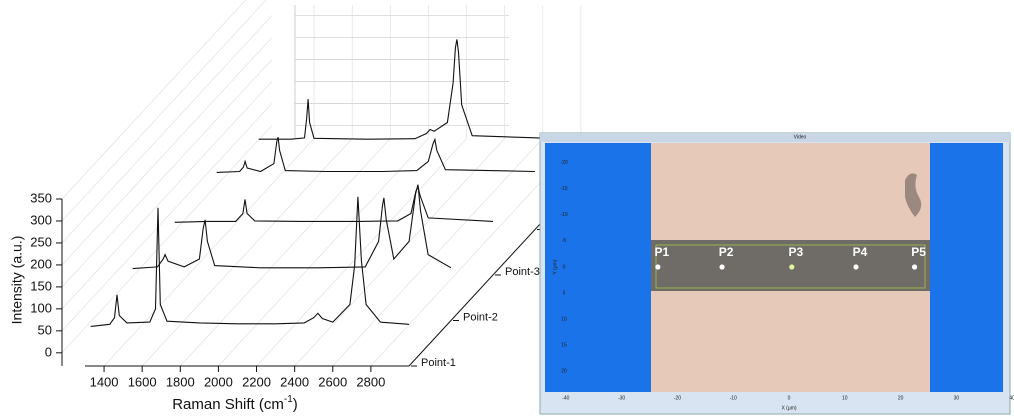  I want to click on image-x-tick: 30, so click(957, 398).